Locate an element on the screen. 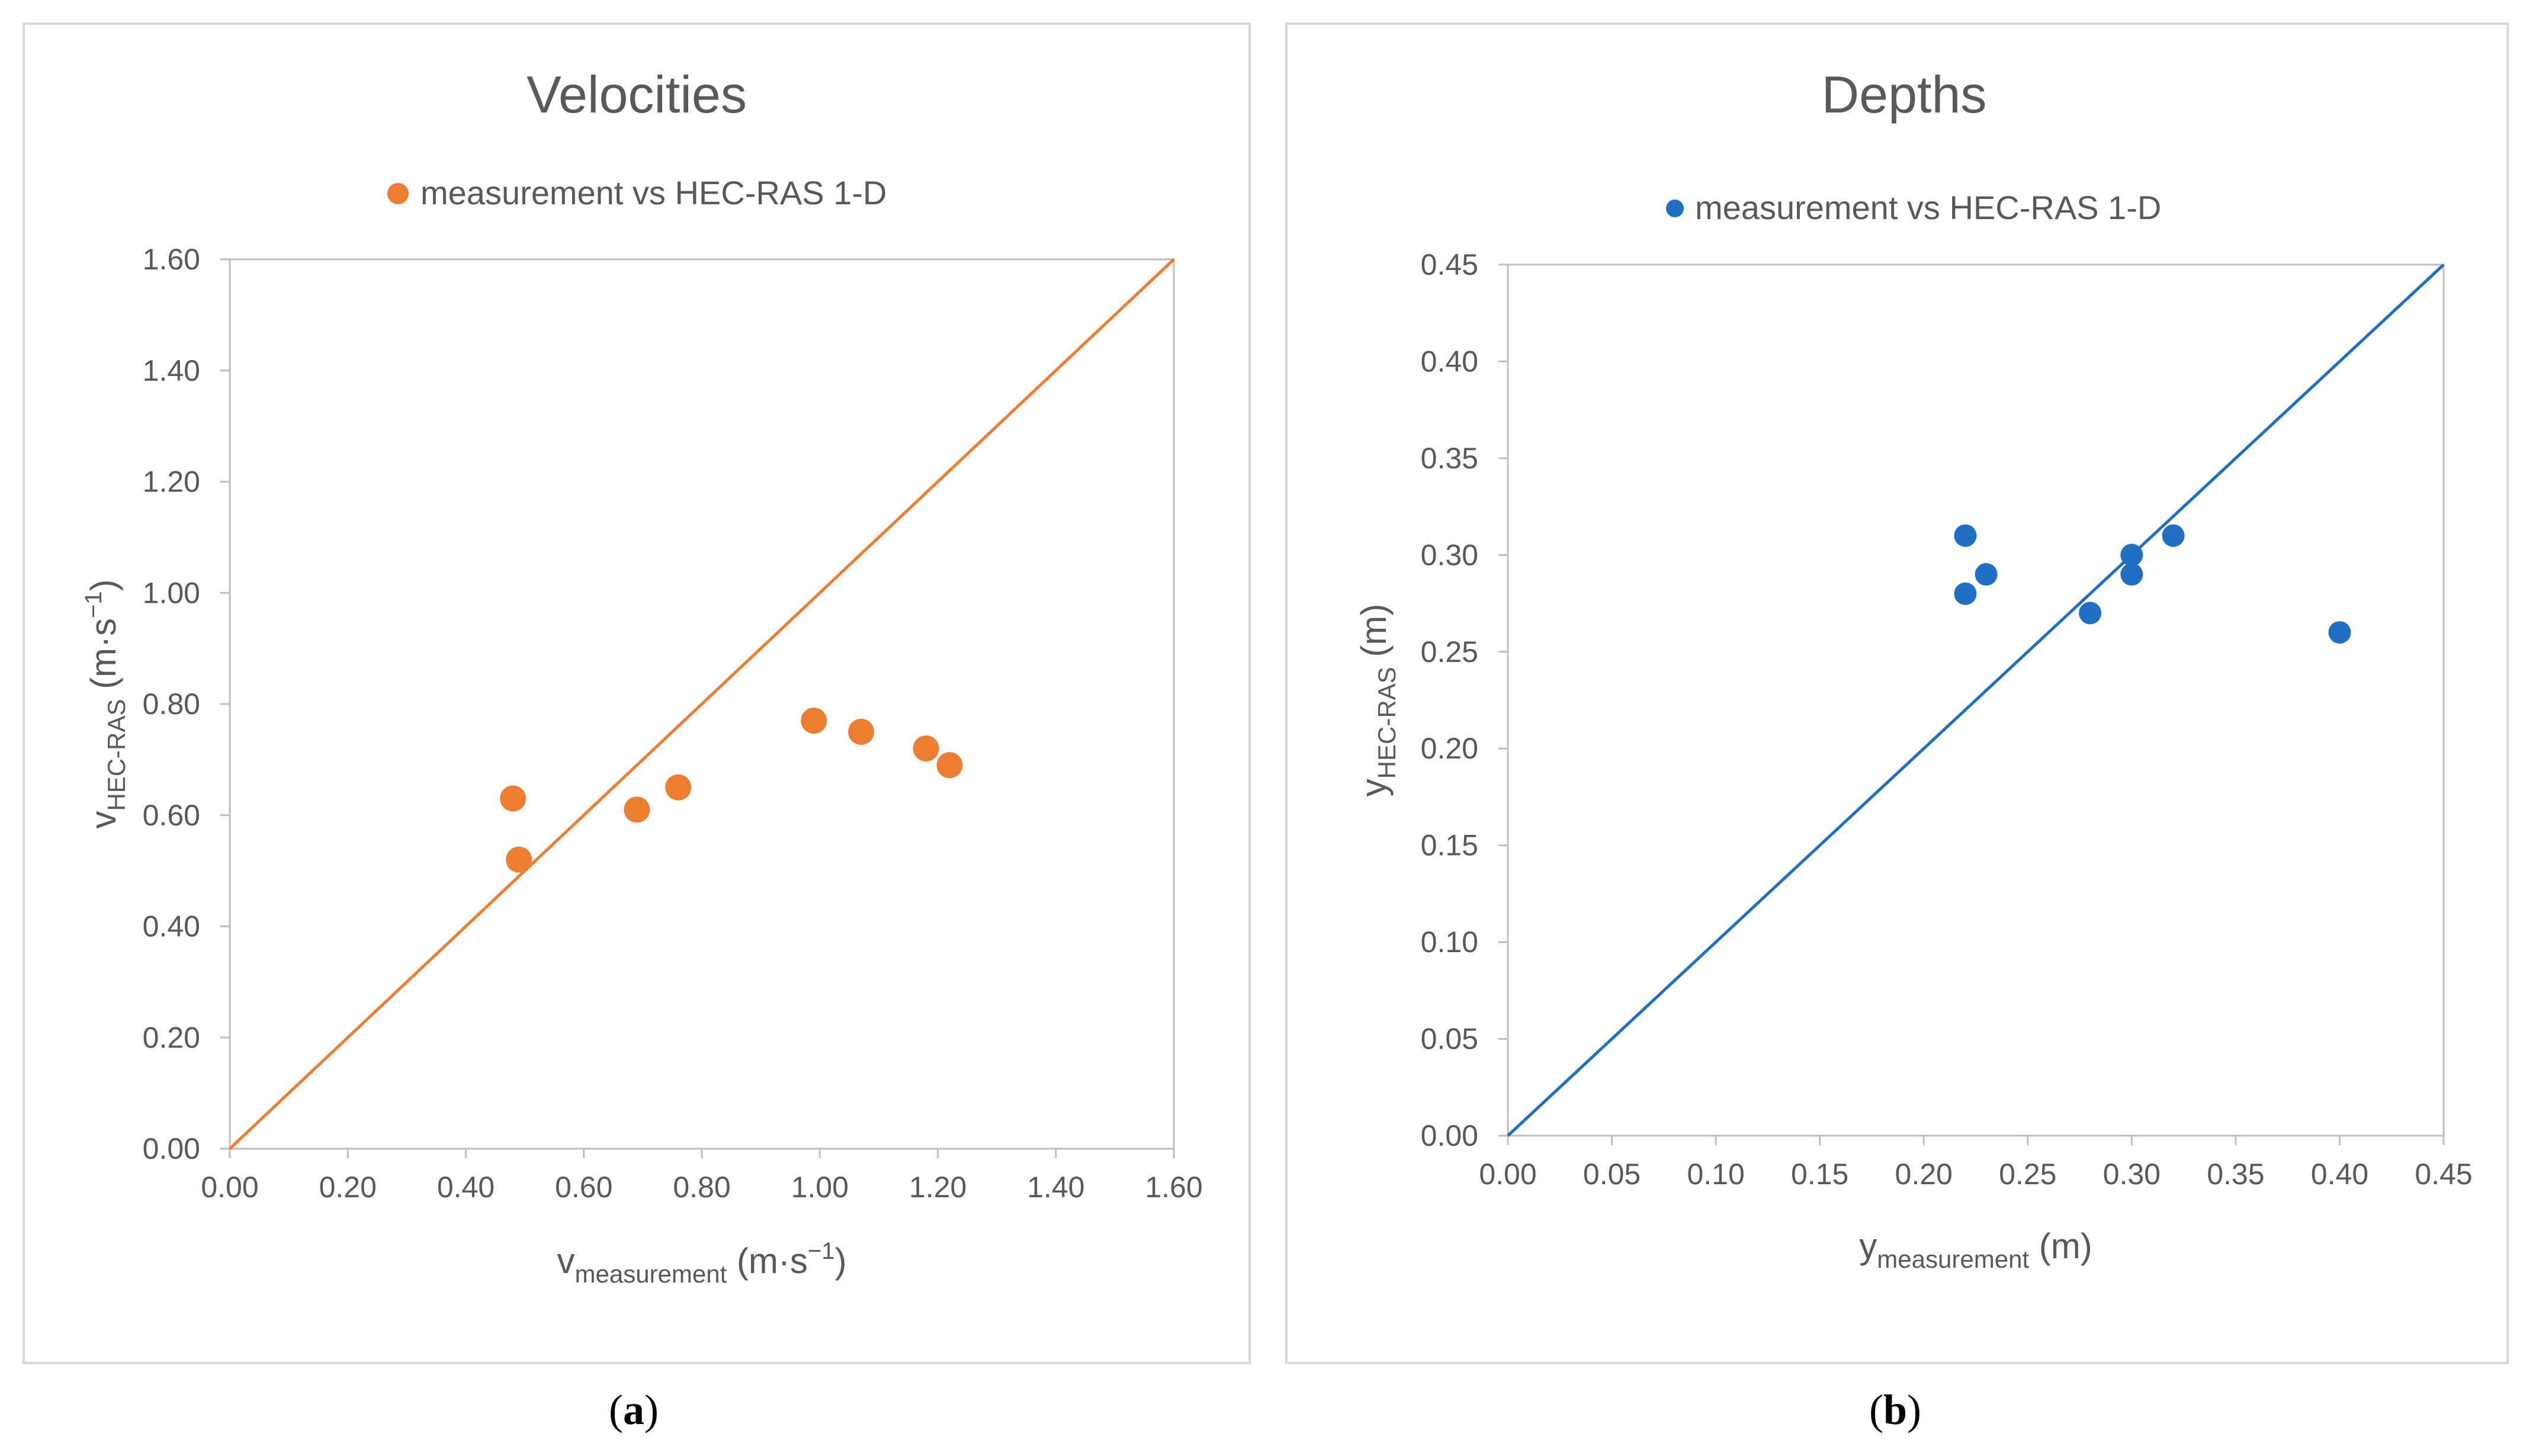  caption-b: (b) is located at coordinates (1895, 1409).